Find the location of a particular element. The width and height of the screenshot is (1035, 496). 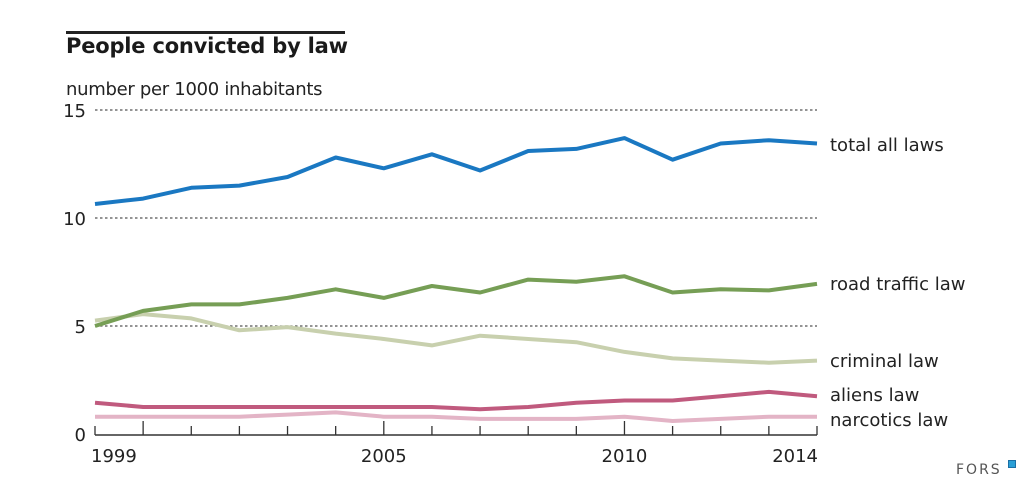

x-tick-label: 2014 is located at coordinates (795, 456).